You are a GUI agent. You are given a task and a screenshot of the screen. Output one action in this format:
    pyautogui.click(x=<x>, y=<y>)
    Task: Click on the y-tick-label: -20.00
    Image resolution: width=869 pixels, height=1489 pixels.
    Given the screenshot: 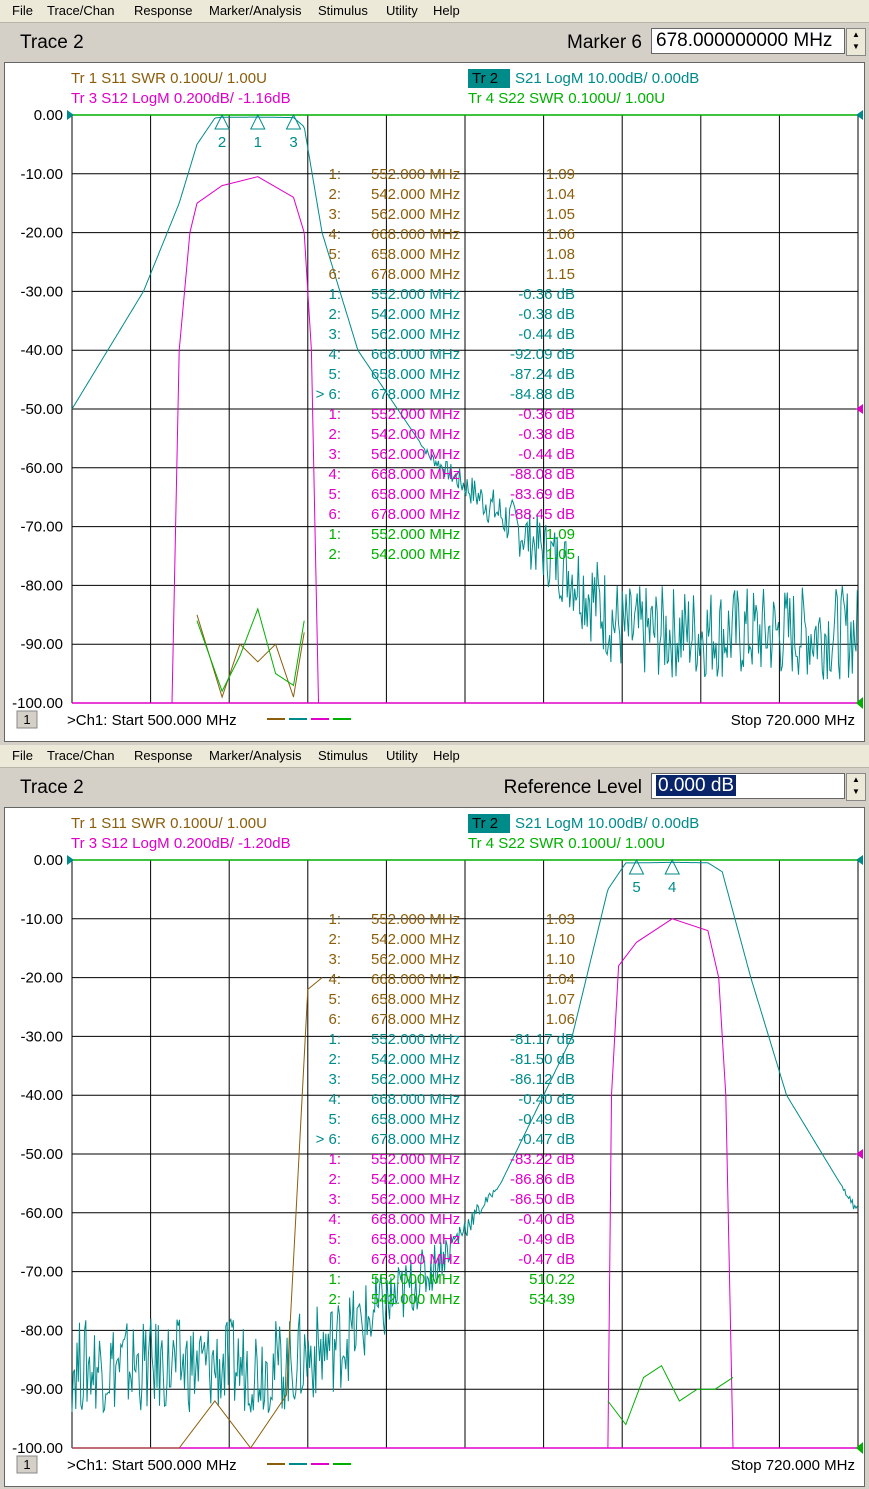 What is the action you would take?
    pyautogui.click(x=41, y=233)
    